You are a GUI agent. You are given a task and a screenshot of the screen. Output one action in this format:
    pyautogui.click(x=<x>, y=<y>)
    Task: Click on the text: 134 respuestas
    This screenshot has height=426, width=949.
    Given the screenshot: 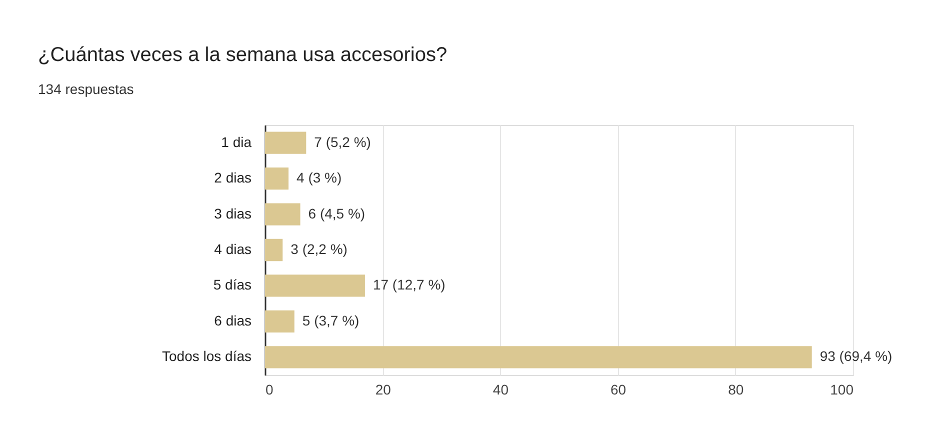 What is the action you would take?
    pyautogui.click(x=86, y=89)
    